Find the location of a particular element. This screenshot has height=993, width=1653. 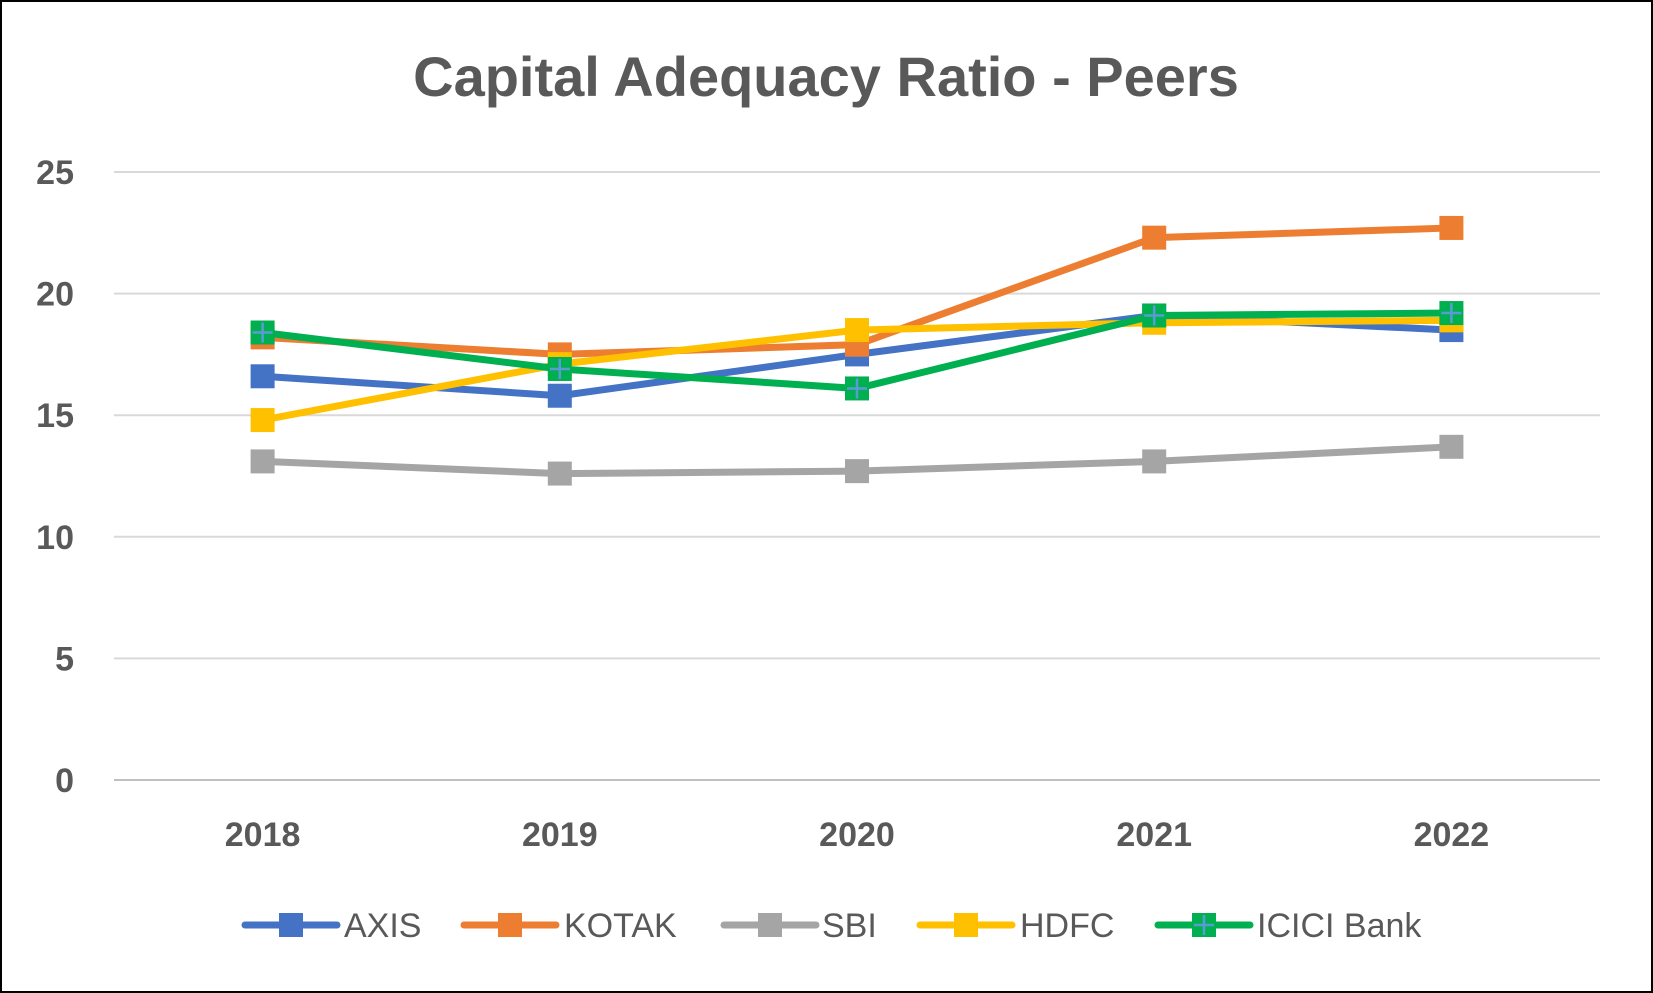

legend-label: AXIS is located at coordinates (382, 926).